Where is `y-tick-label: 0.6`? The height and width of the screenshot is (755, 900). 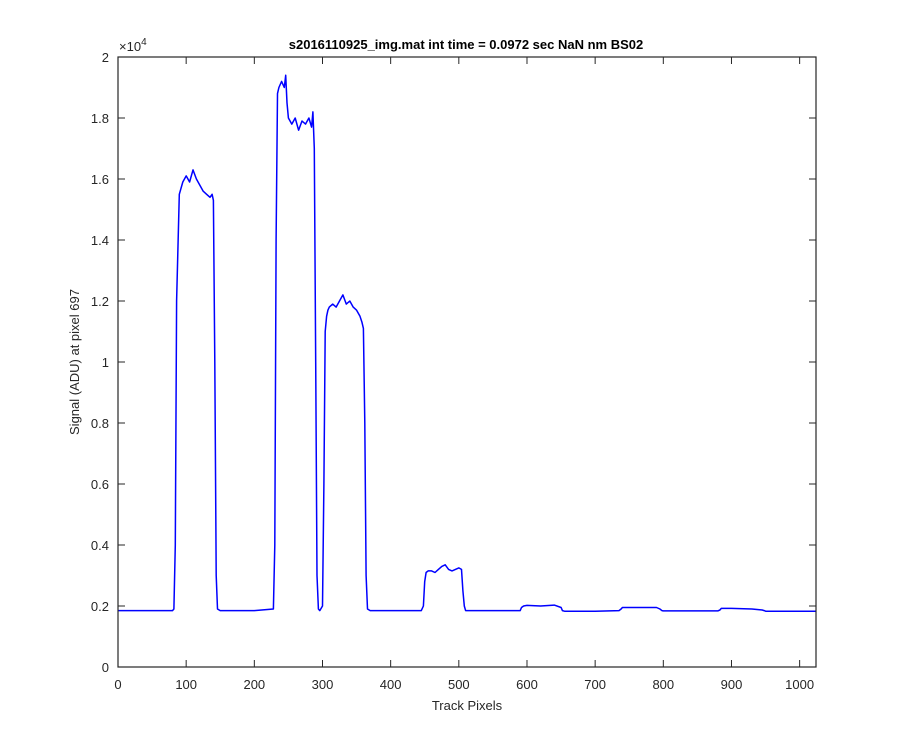 y-tick-label: 0.6 is located at coordinates (100, 484).